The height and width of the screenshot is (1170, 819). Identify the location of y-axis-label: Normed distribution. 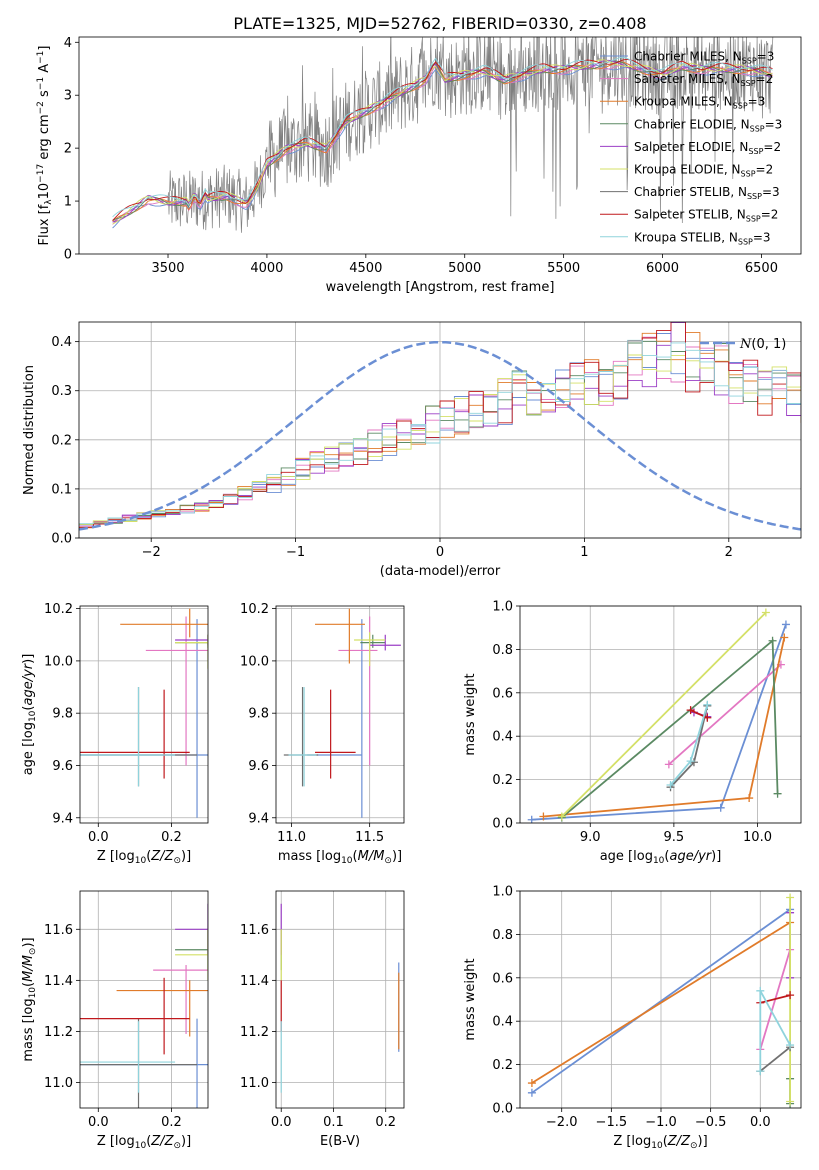
(29, 430).